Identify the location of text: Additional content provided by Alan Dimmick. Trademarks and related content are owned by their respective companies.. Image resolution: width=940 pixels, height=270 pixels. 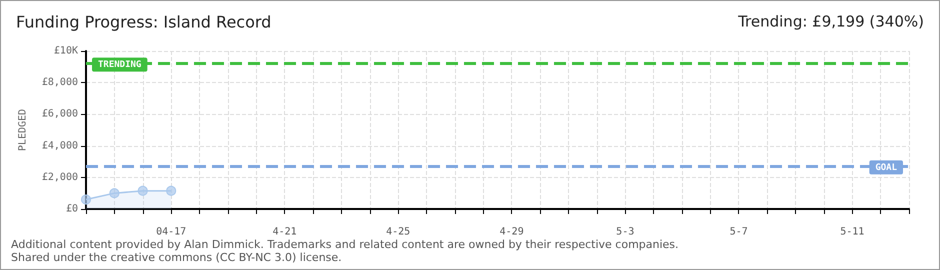
(345, 244).